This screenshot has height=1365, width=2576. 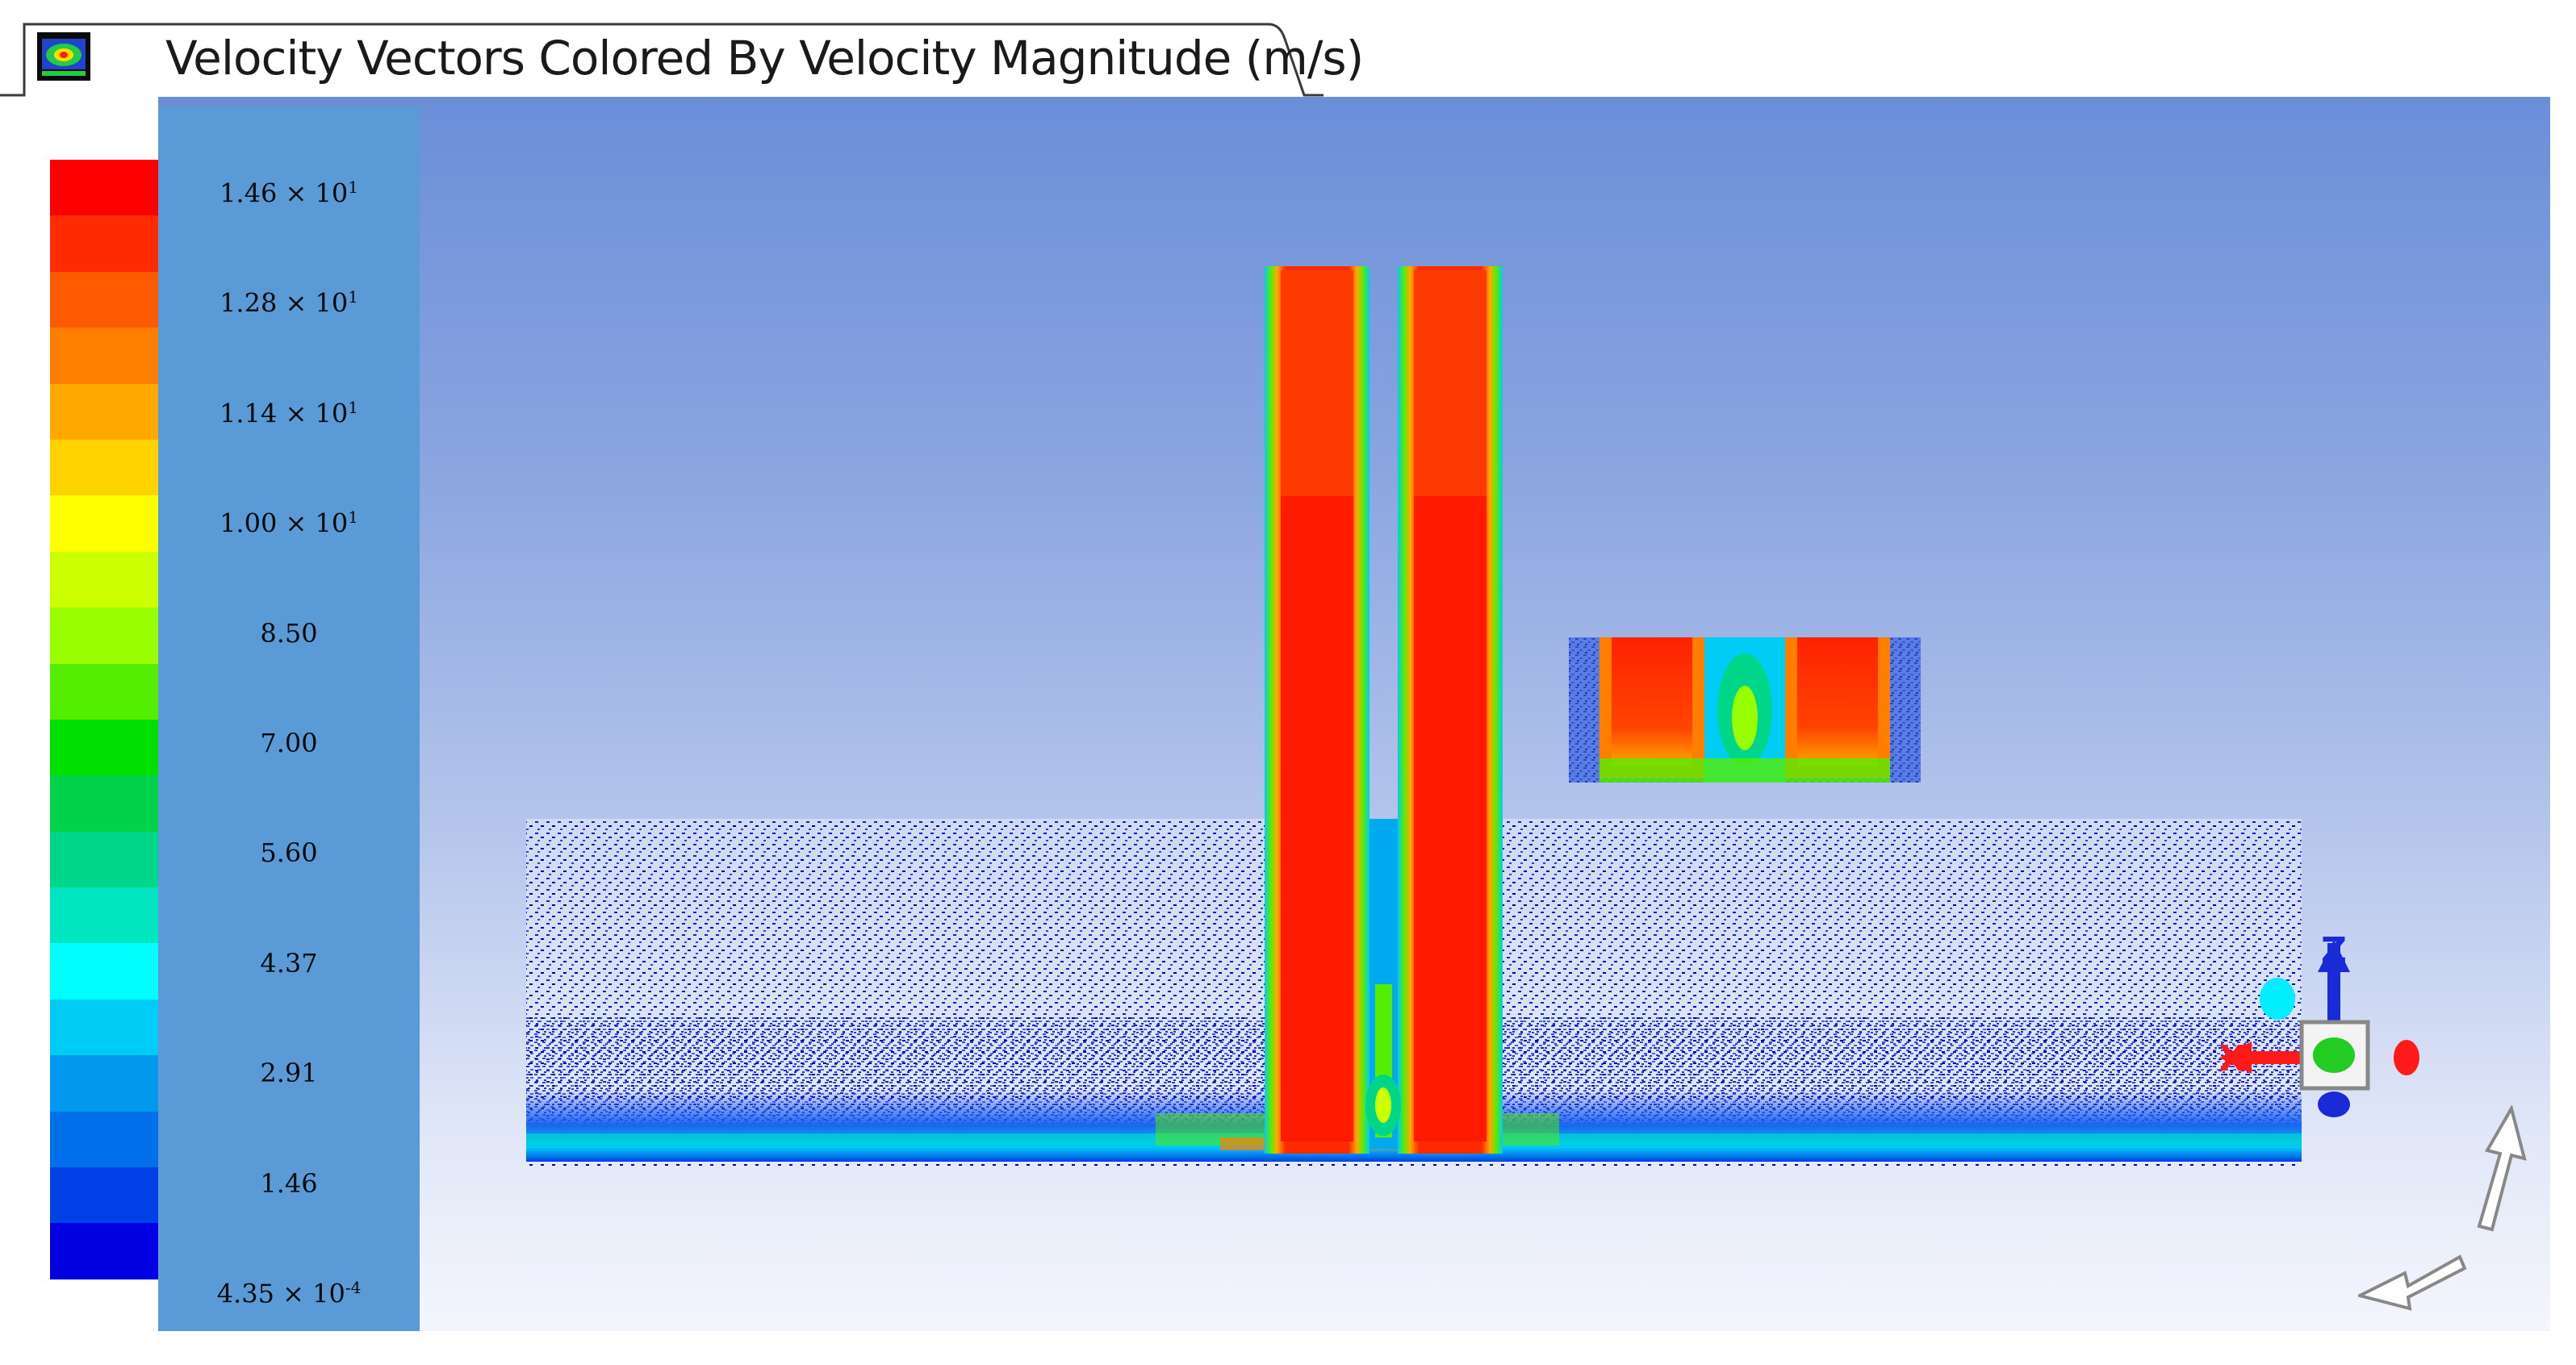 I want to click on legend-tick-label: 7.00, so click(x=289, y=743).